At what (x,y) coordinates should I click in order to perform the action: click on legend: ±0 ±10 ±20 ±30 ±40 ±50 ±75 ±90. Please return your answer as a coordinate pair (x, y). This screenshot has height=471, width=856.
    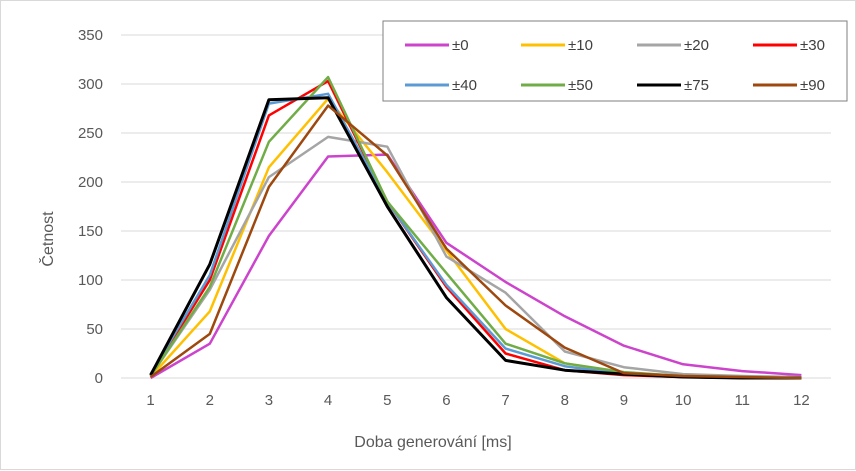
    Looking at the image, I should click on (615, 61).